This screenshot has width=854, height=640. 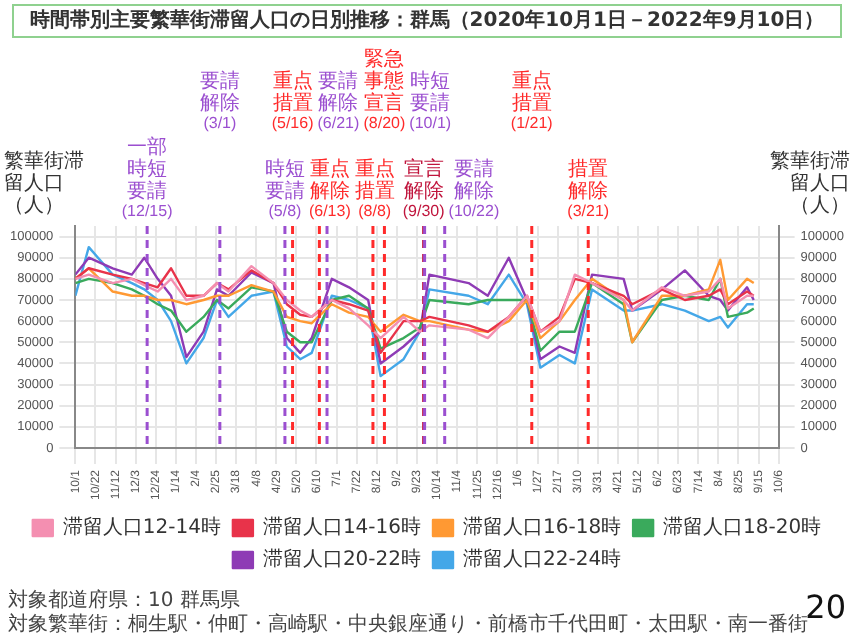 What do you see at coordinates (147, 178) in the screenshot?
I see `ref-line-label: 一部時短要請(12/15)` at bounding box center [147, 178].